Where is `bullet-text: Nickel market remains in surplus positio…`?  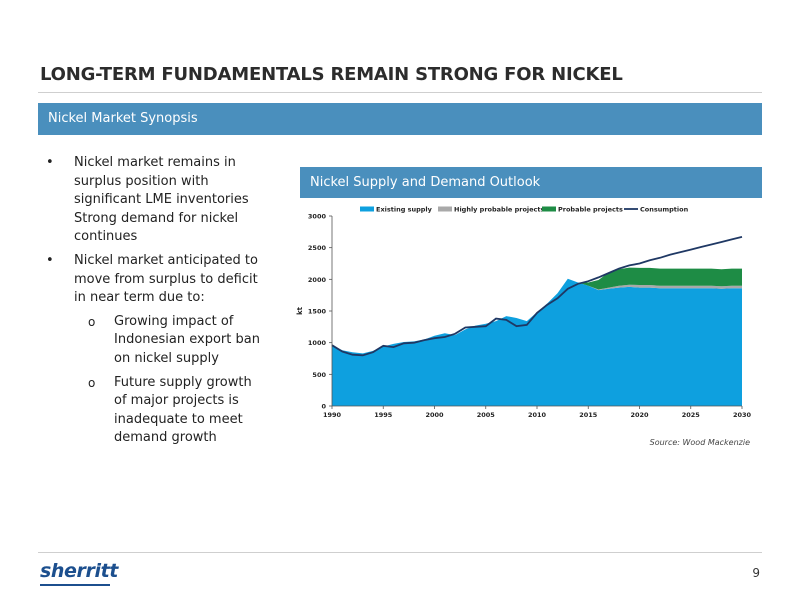
bullet-text: Nickel market remains in surplus positio… is located at coordinates (161, 200).